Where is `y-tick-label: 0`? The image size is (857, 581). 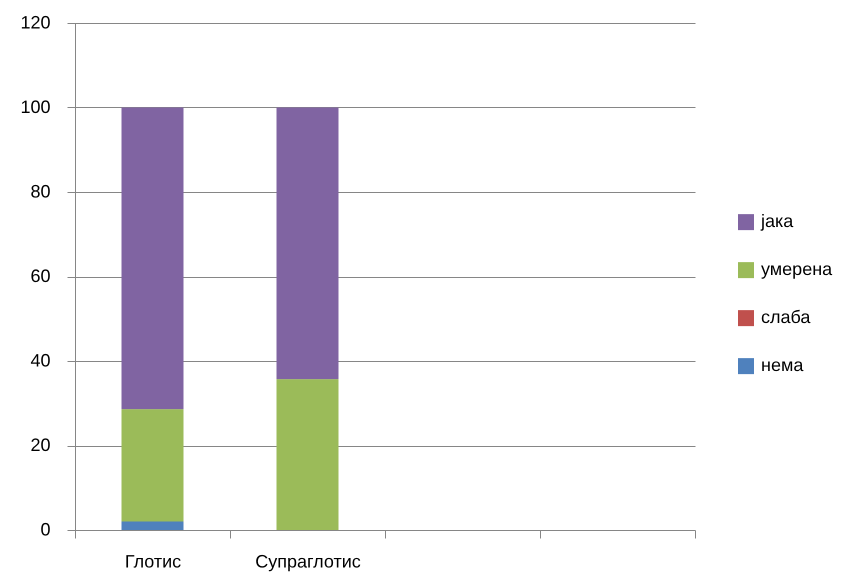
y-tick-label: 0 is located at coordinates (45, 530).